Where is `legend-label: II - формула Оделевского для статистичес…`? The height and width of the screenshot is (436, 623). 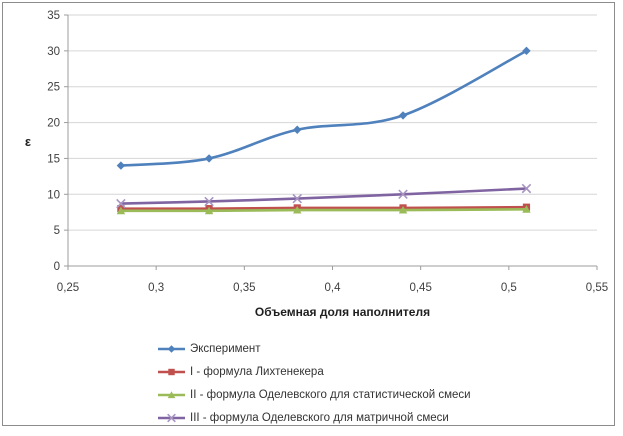
legend-label: II - формула Оделевского для статистичес… is located at coordinates (330, 395).